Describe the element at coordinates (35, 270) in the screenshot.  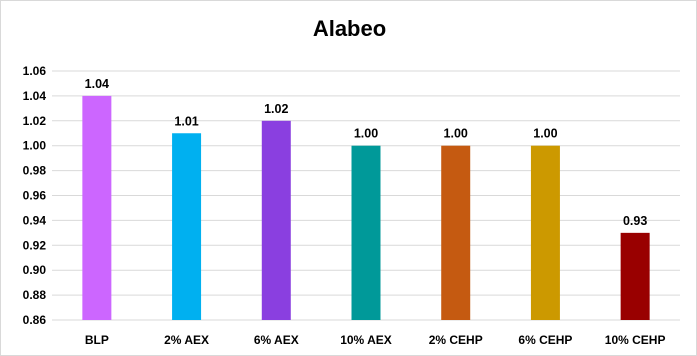
I see `y-tick-label: 0.90` at that location.